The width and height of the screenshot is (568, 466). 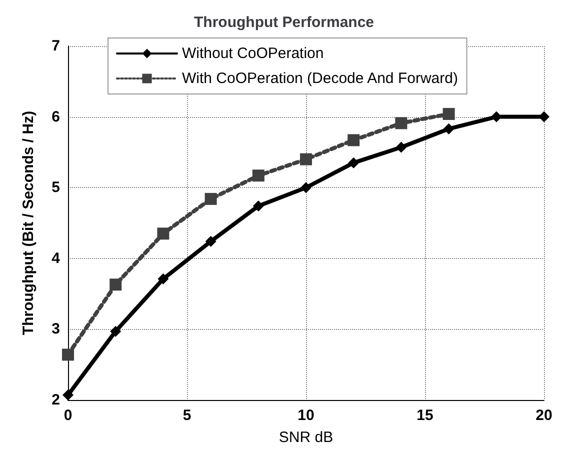 I want to click on y-tick-label: 4, so click(x=56, y=258).